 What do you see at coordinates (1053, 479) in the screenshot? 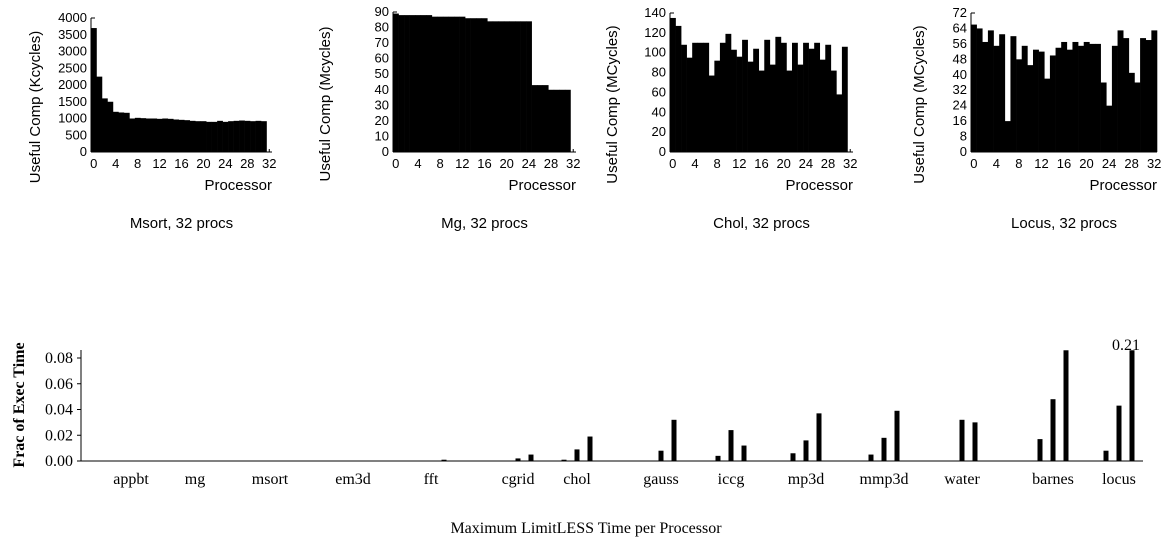
I see `category-label: barnes` at bounding box center [1053, 479].